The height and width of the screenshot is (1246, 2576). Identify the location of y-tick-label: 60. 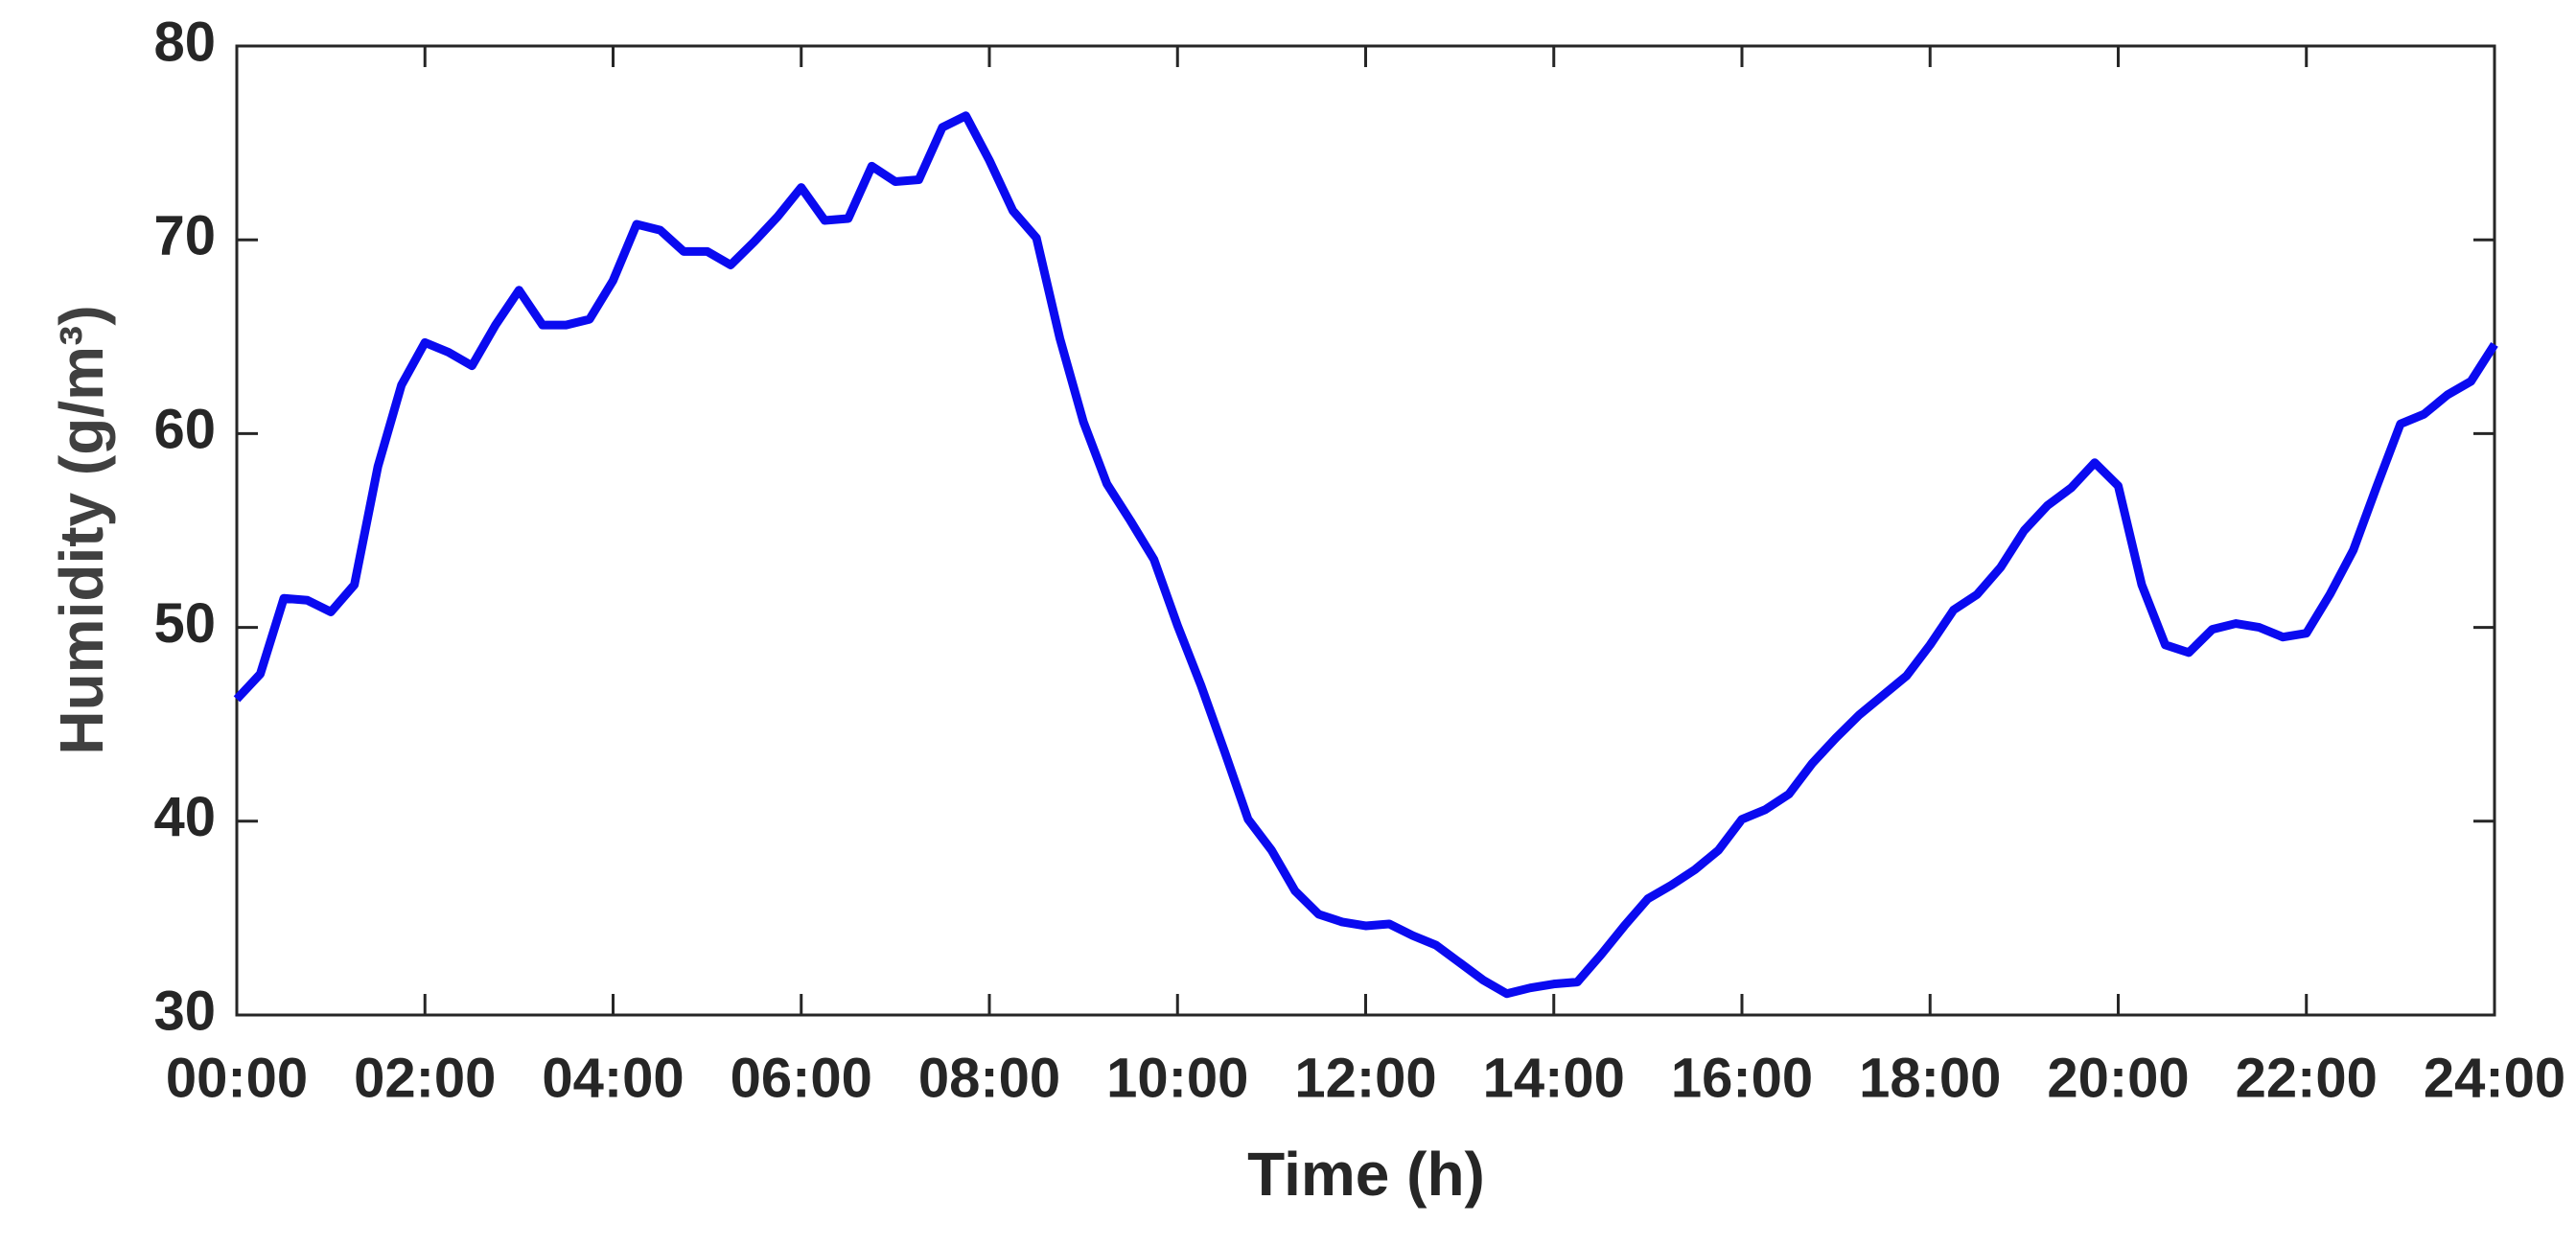
(184, 430).